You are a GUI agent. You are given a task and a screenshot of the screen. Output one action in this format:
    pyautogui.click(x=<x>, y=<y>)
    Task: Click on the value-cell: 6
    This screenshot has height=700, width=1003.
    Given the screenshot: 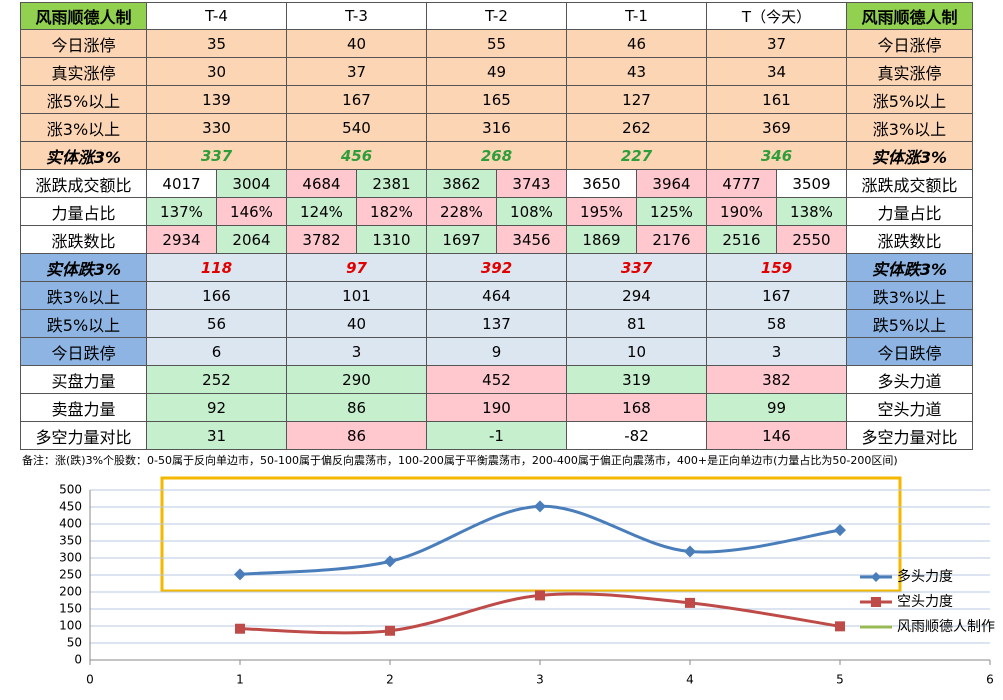 What is the action you would take?
    pyautogui.click(x=217, y=352)
    